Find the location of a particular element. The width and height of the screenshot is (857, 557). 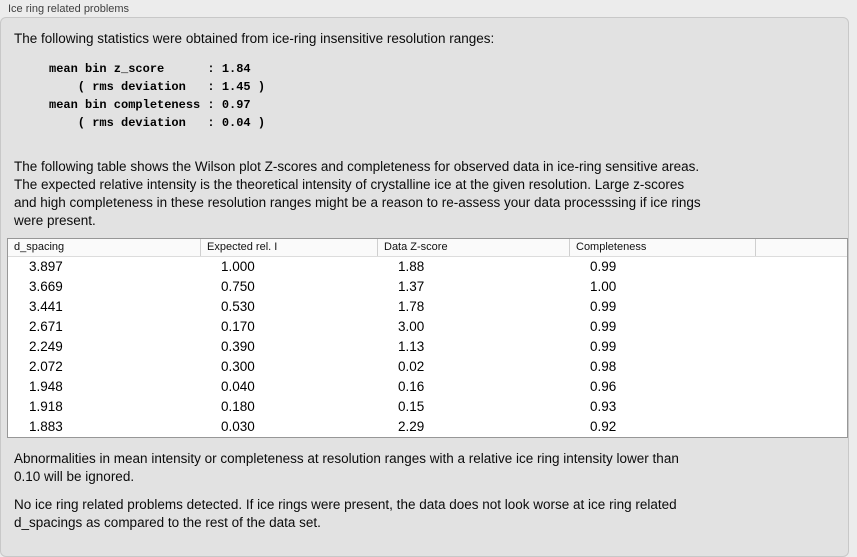

cell-data-z-score: 1.88 is located at coordinates (411, 266).